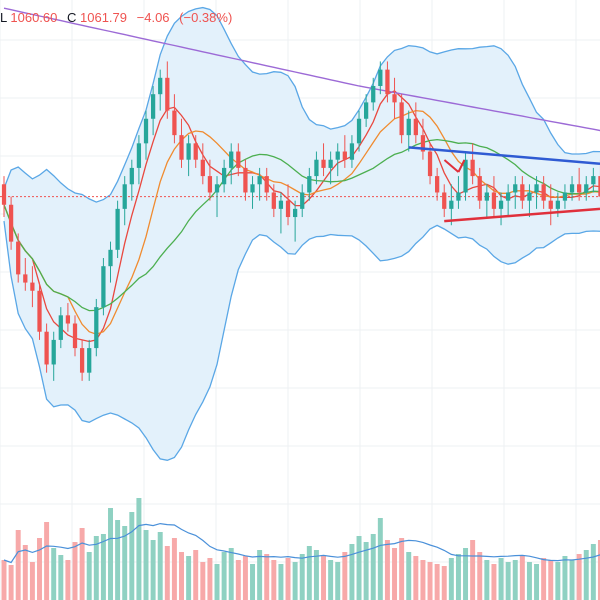  What do you see at coordinates (3, 17) in the screenshot?
I see `low-key: L` at bounding box center [3, 17].